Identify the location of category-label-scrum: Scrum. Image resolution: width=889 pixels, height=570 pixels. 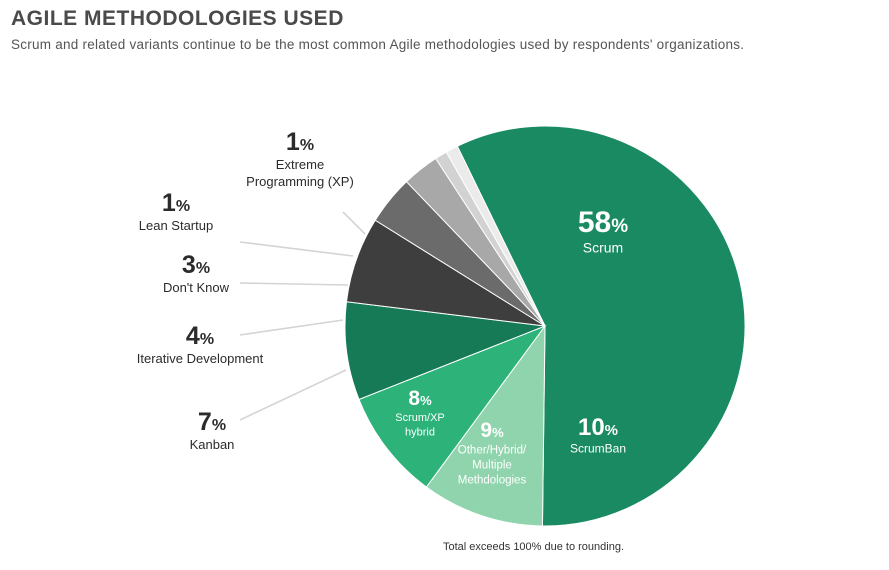
(603, 247).